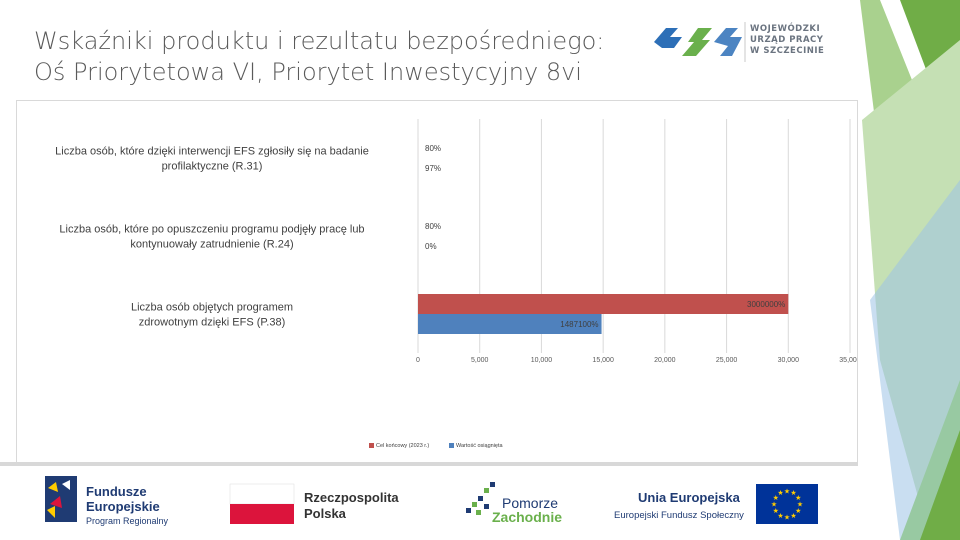 The width and height of the screenshot is (960, 540). Describe the element at coordinates (530, 503) in the screenshot. I see `pz-line-1: Pomorze` at that location.